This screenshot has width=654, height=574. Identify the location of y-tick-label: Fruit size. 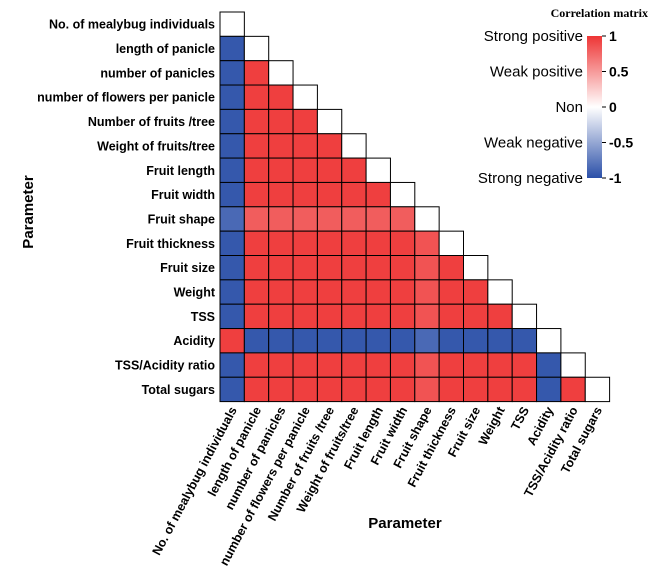
(187, 268).